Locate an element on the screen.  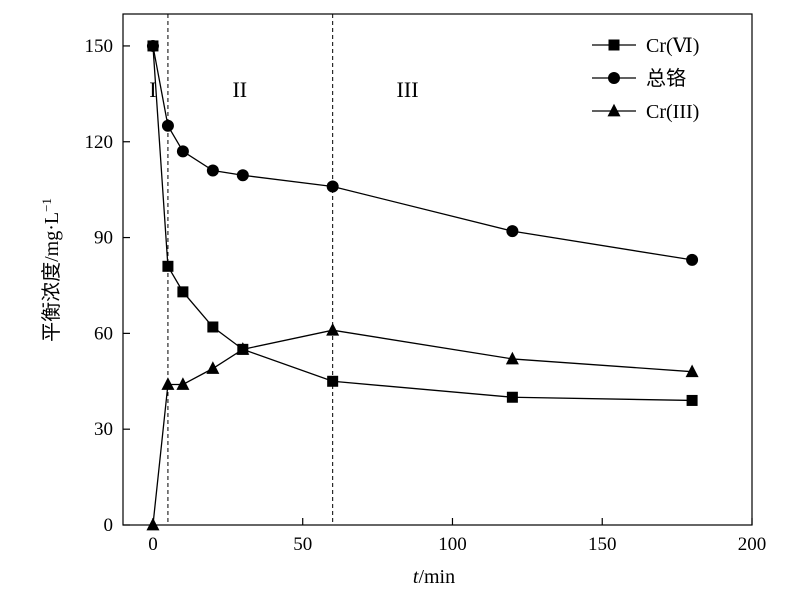
legend-item: Cr(III) is located at coordinates (645, 112).